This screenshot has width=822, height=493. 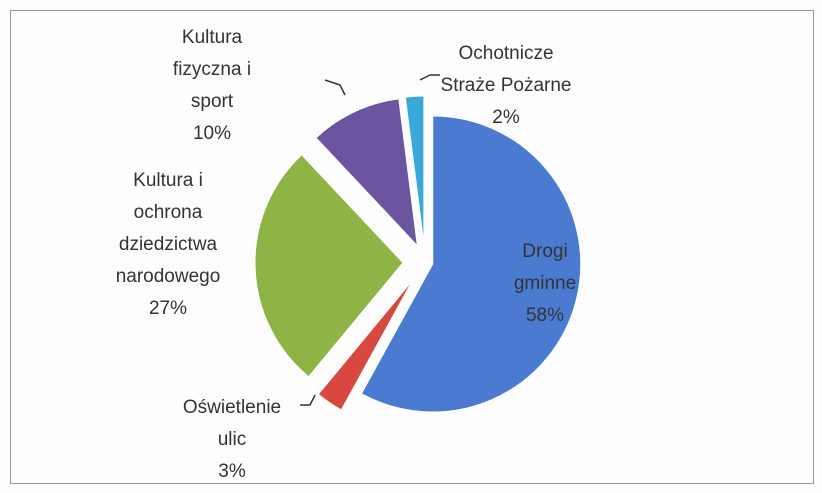 I want to click on category-label: Oświetlenie ulic, so click(x=232, y=423).